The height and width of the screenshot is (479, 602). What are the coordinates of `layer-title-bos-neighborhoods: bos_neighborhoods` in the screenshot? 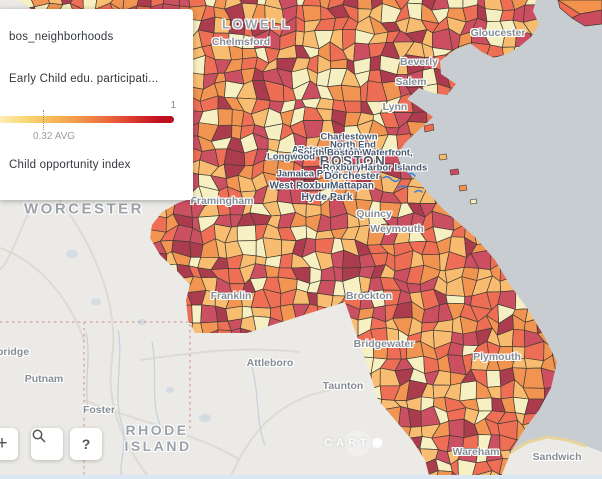 It's located at (61, 37).